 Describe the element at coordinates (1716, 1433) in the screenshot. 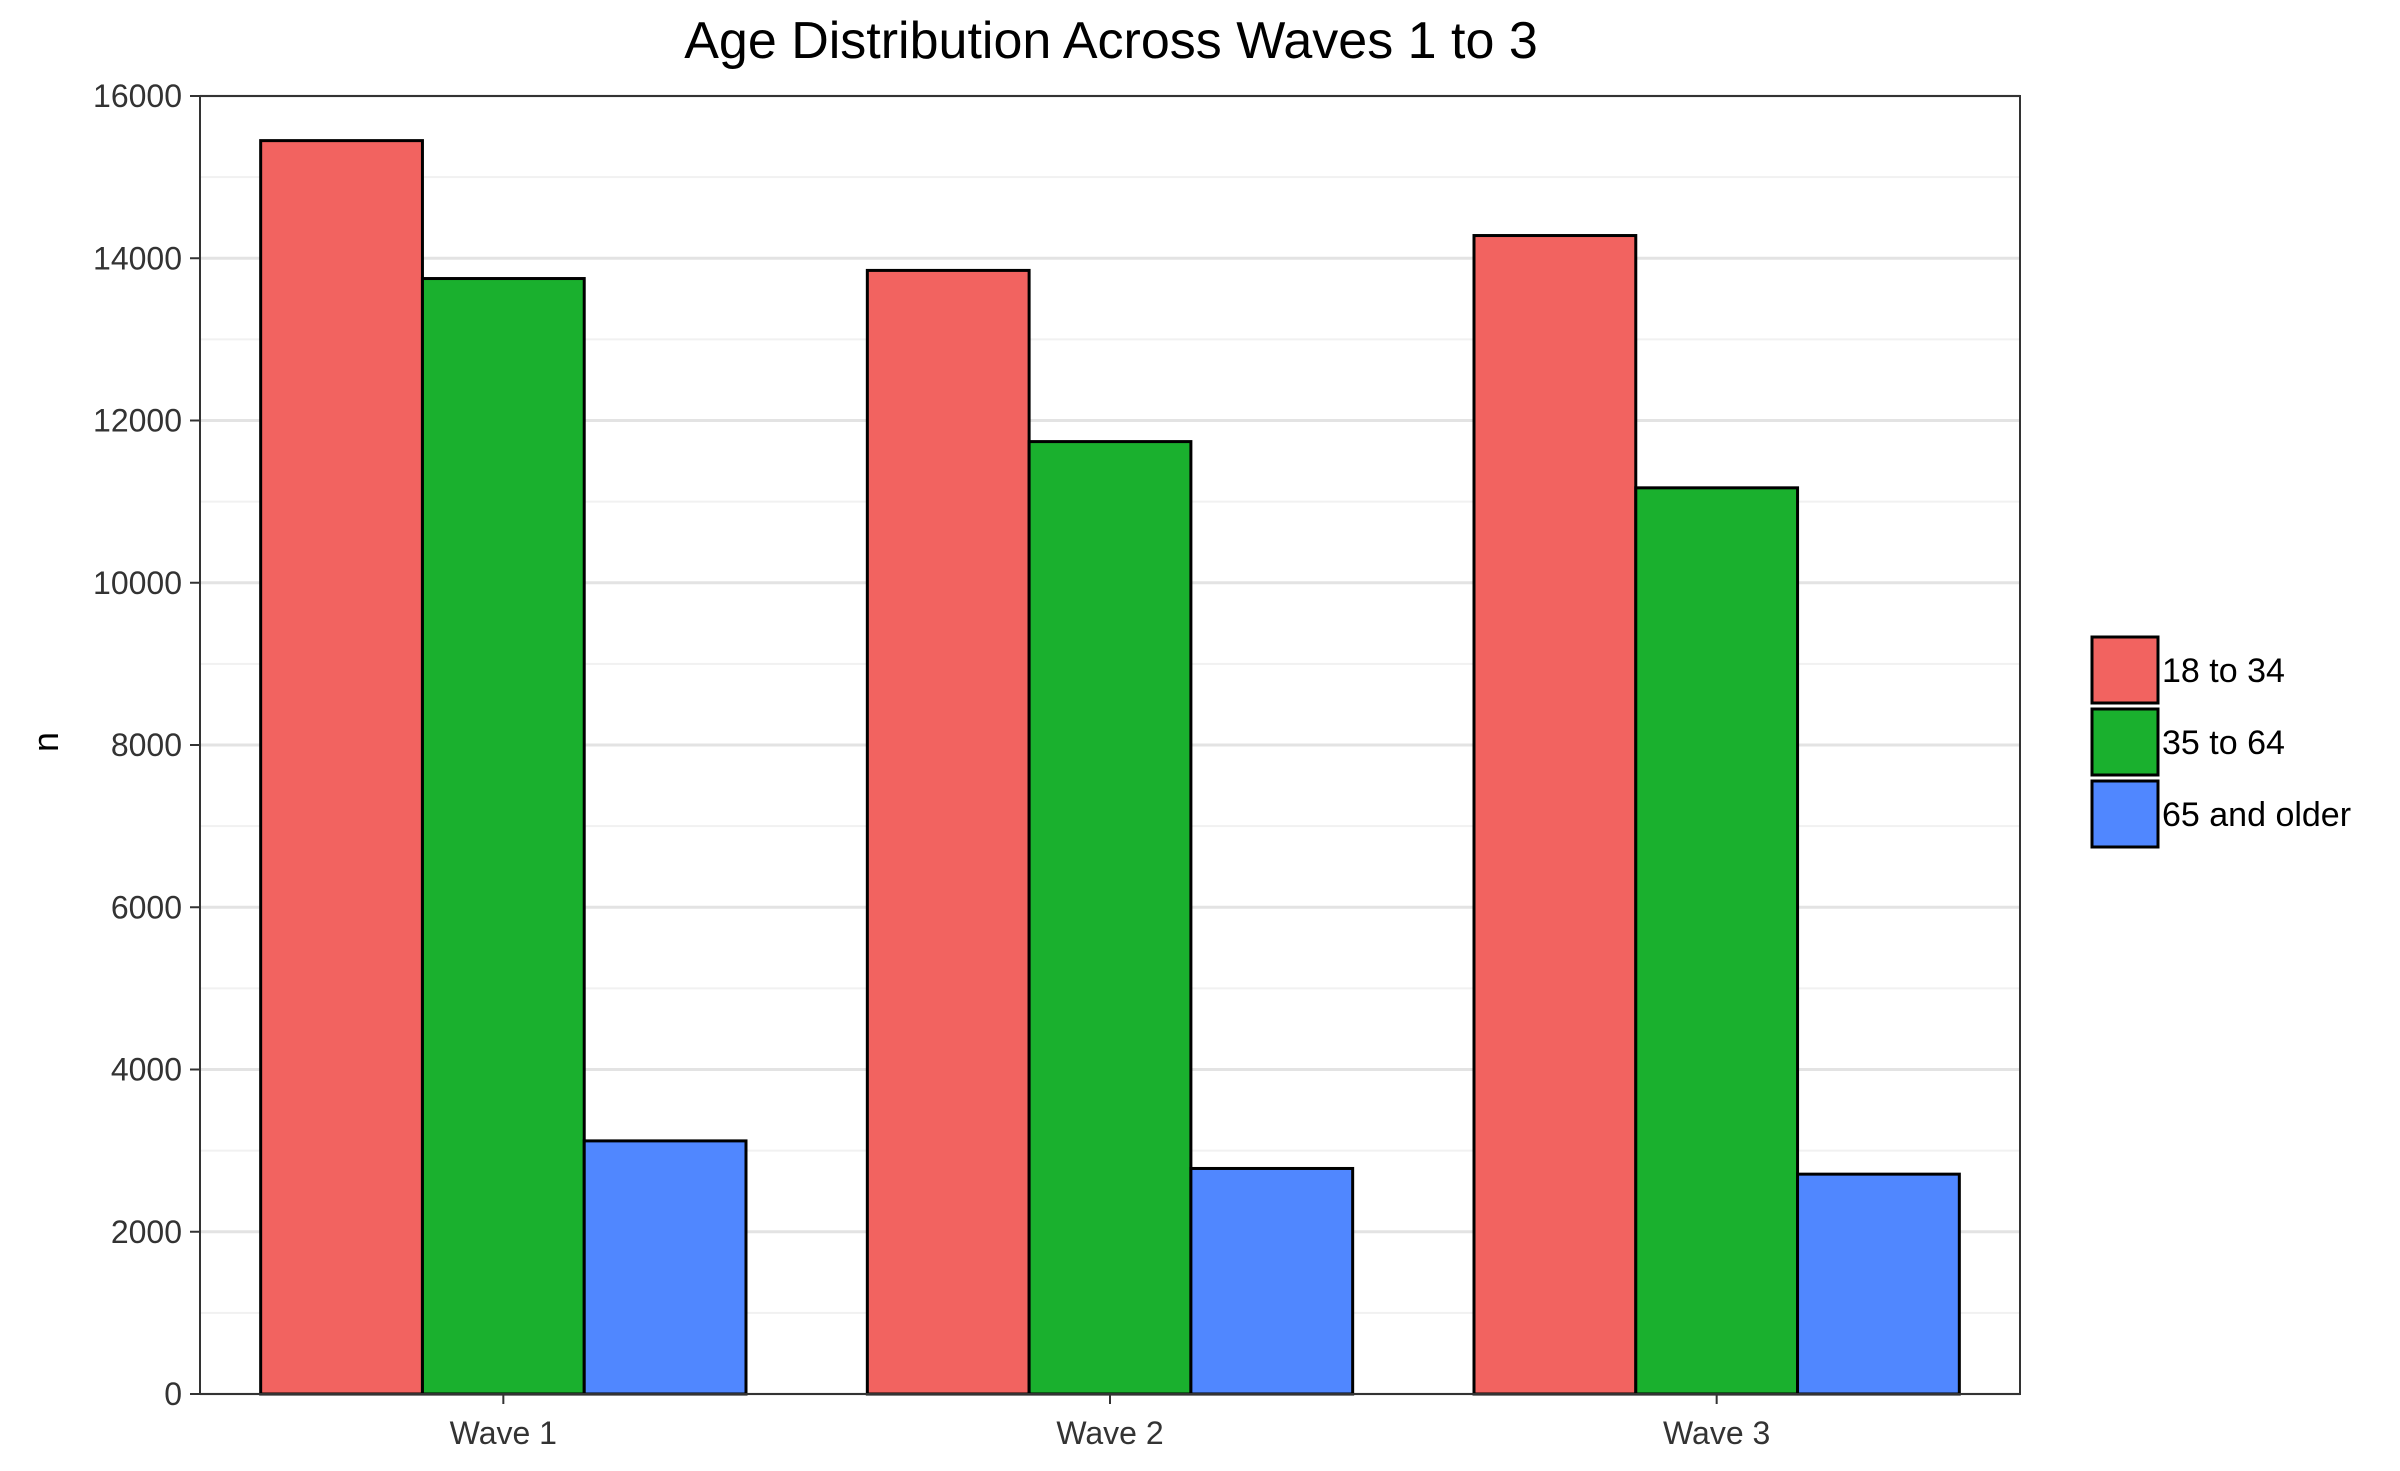

I see `x-tick-label: Wave 3` at that location.